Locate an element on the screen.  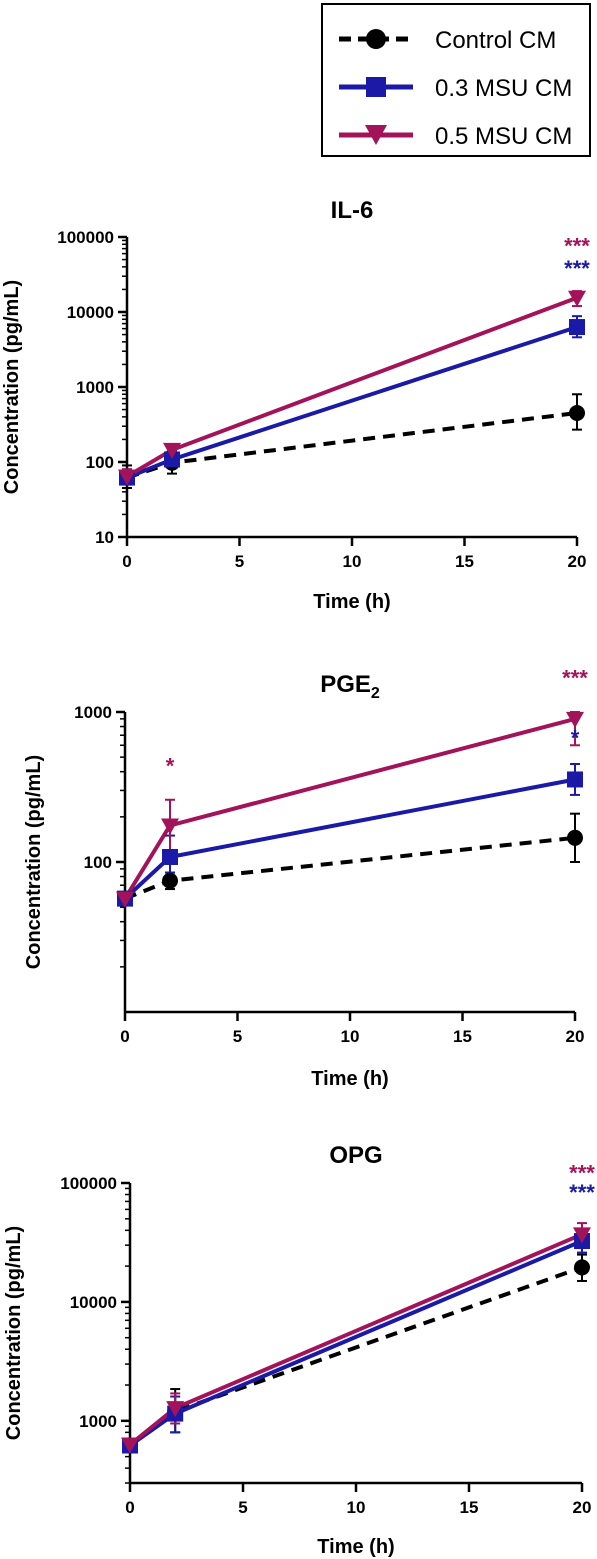
legend-entry-control: Control CM is located at coordinates (456, 39).